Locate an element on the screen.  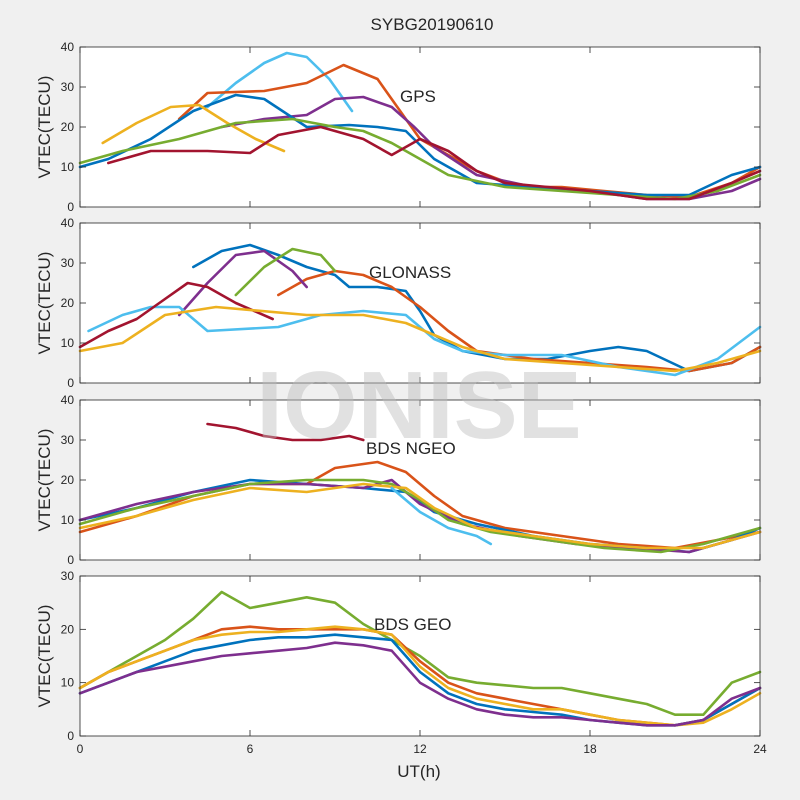
x-axis-label: UT(h) is located at coordinates (418, 771).